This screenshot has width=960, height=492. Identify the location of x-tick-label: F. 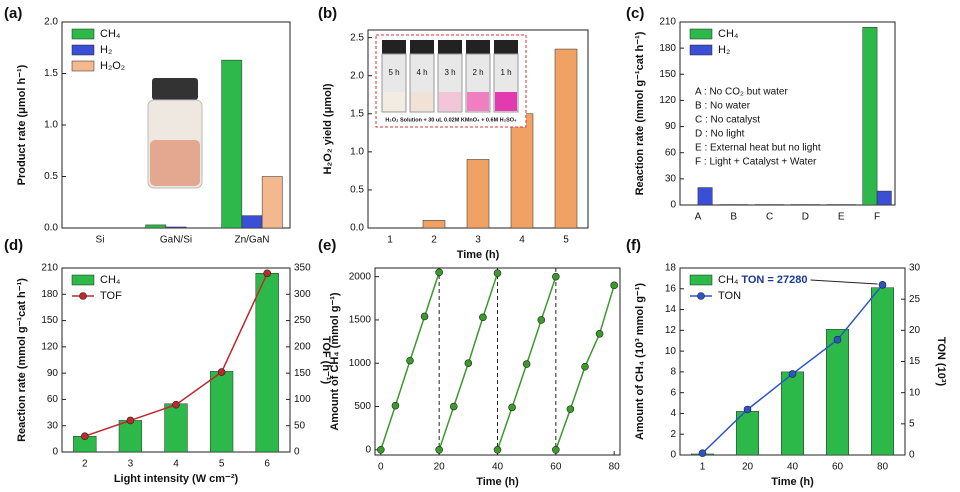
(877, 217).